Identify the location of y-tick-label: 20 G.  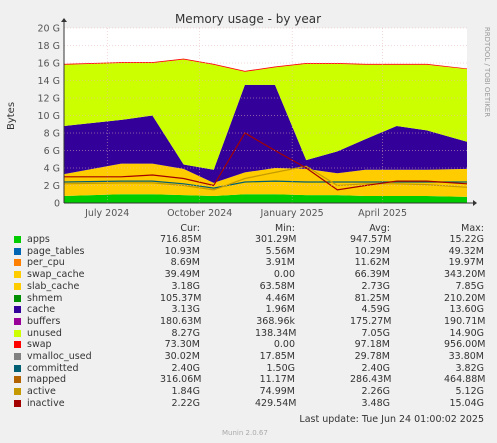
(49, 29).